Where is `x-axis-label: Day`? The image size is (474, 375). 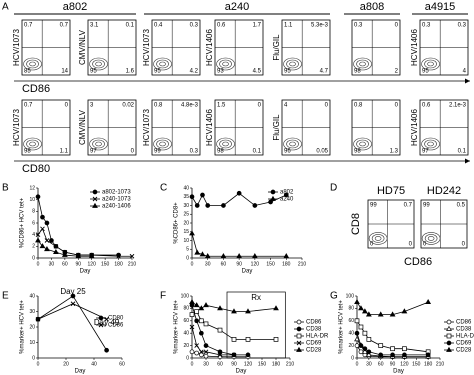 x-axis-label: Day is located at coordinates (247, 272).